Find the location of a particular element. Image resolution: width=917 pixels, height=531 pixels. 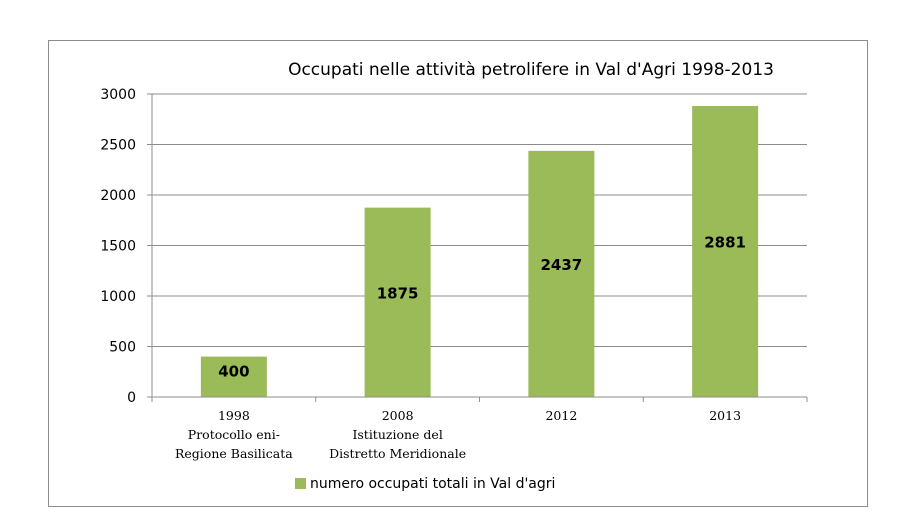

y-tick-label: 2000 is located at coordinates (118, 196).